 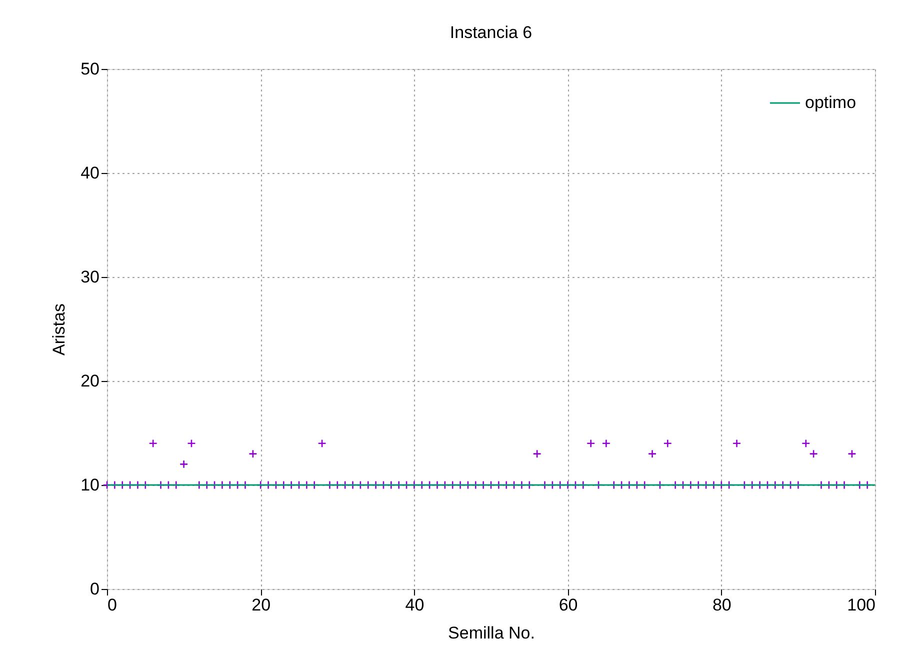 What do you see at coordinates (261, 605) in the screenshot?
I see `x-tick-label: 20` at bounding box center [261, 605].